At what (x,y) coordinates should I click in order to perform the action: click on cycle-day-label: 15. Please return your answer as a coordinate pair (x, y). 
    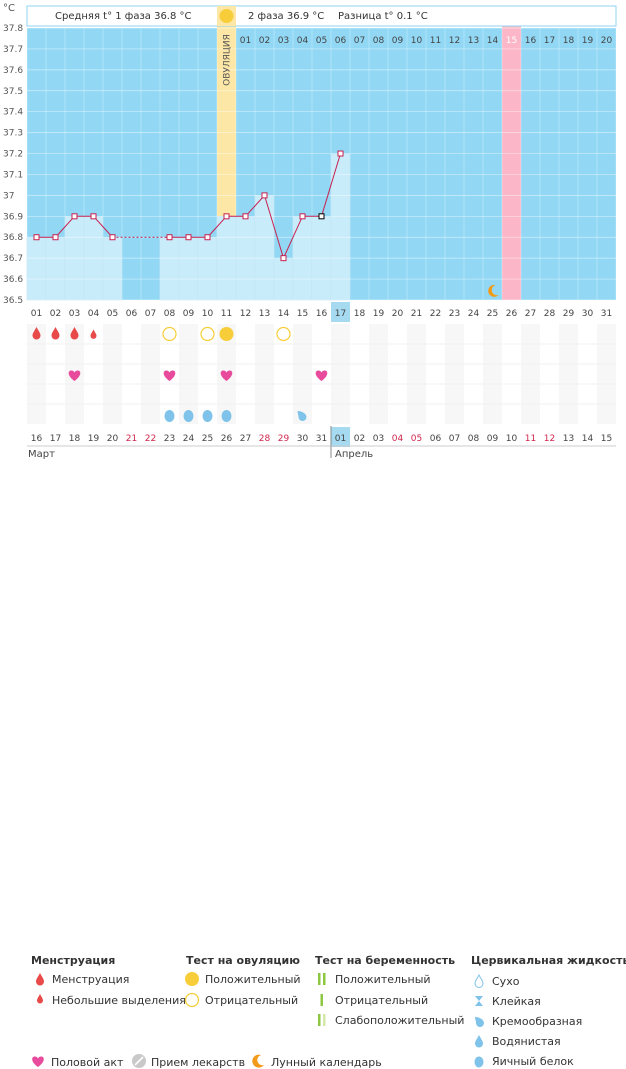
    Looking at the image, I should click on (302, 314).